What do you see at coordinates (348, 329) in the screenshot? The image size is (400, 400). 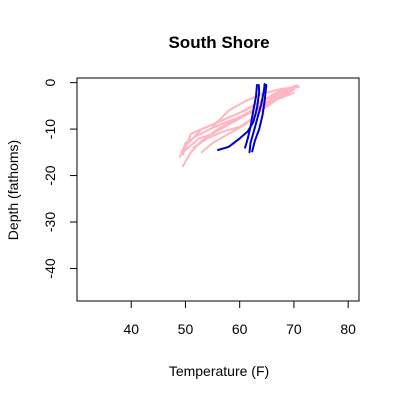 I see `x-tick-label: 80` at bounding box center [348, 329].